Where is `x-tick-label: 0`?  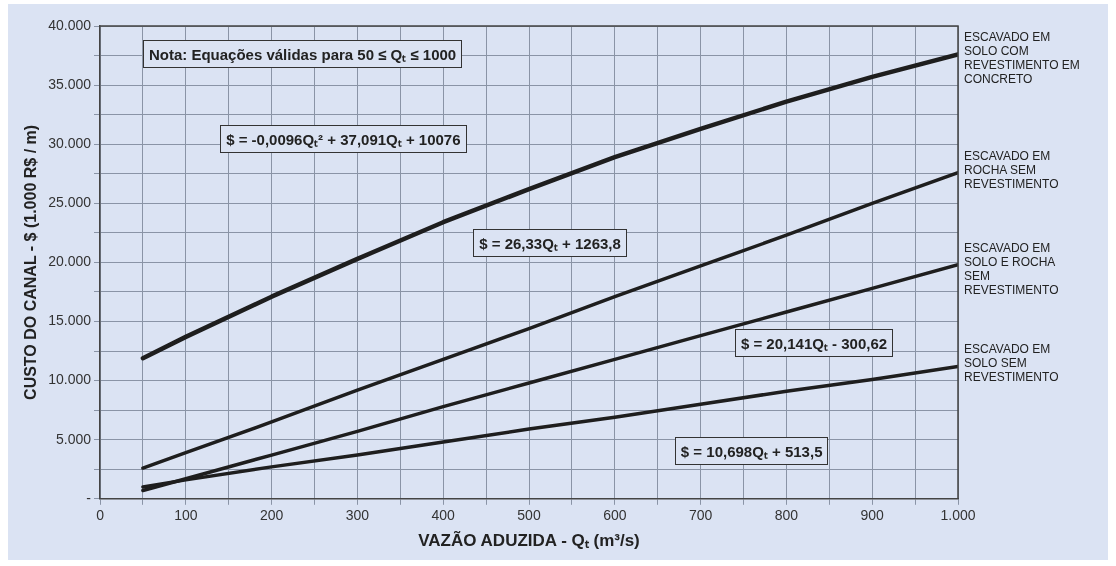 x-tick-label: 0 is located at coordinates (100, 515).